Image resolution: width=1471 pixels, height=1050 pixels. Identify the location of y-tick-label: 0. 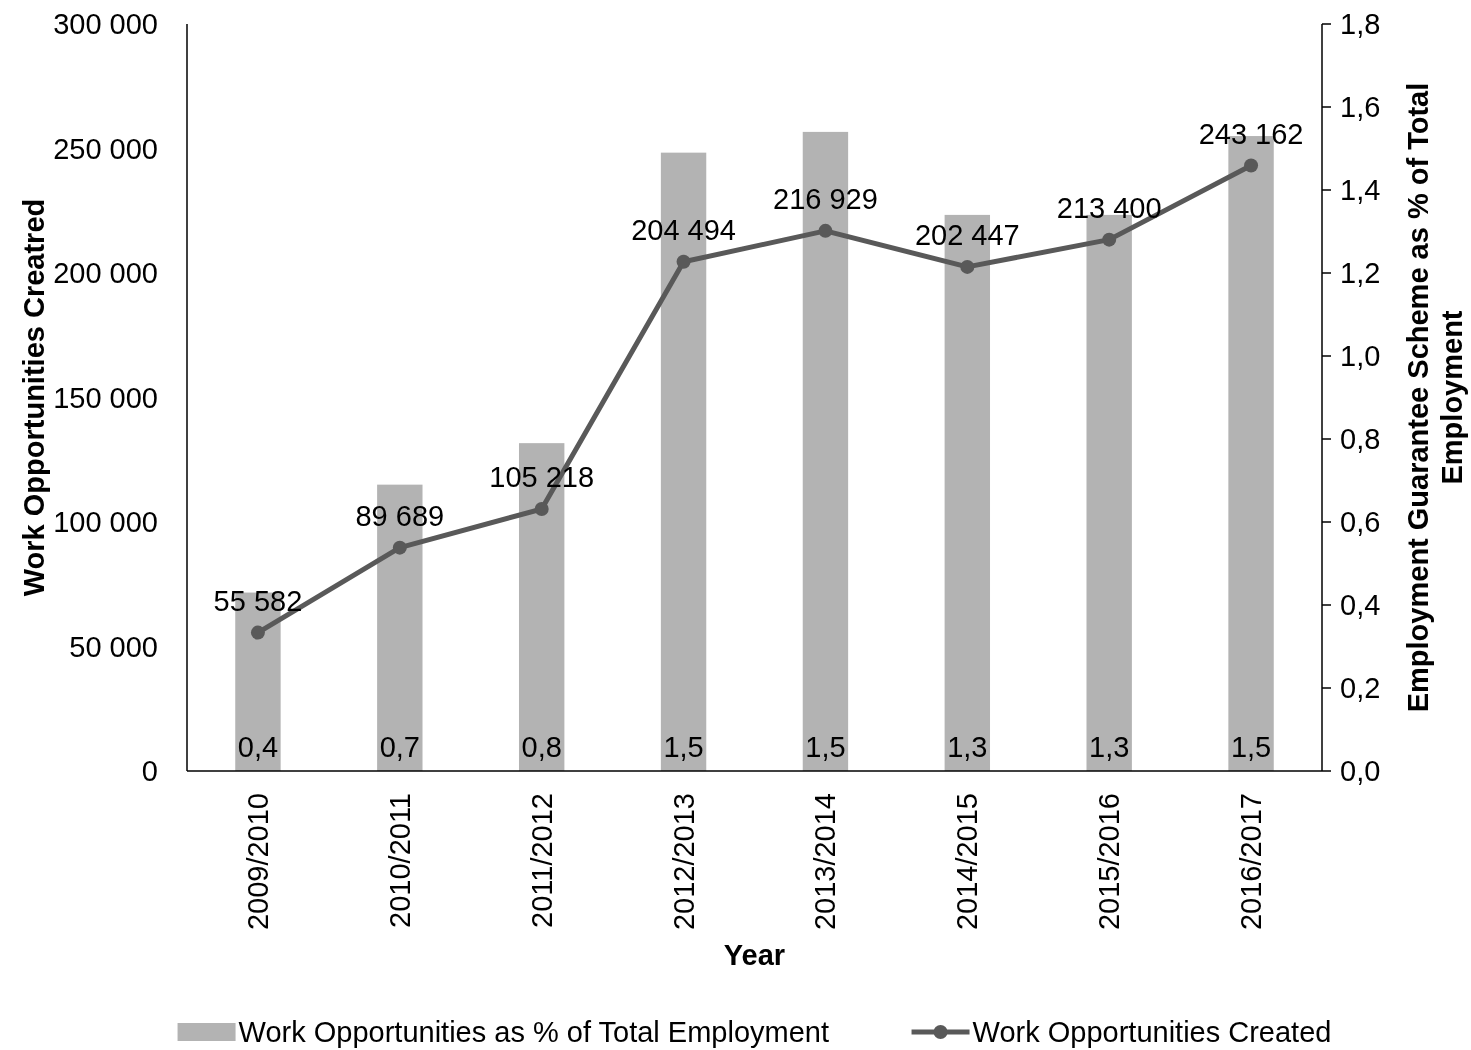
(149, 771).